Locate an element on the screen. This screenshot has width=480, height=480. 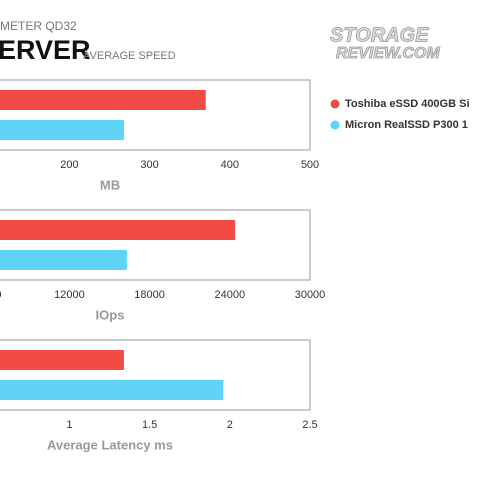
legend-label: Micron RealSSD P300 1 is located at coordinates (406, 125).